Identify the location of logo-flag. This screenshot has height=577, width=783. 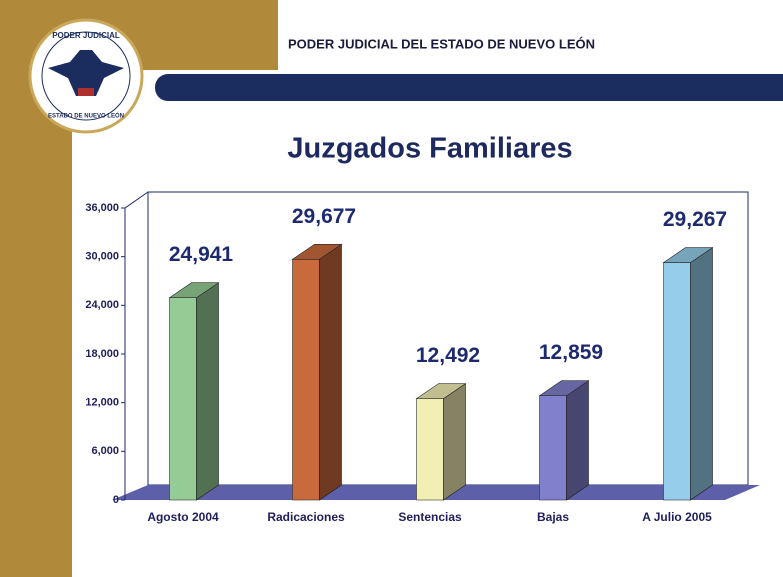
(86, 92).